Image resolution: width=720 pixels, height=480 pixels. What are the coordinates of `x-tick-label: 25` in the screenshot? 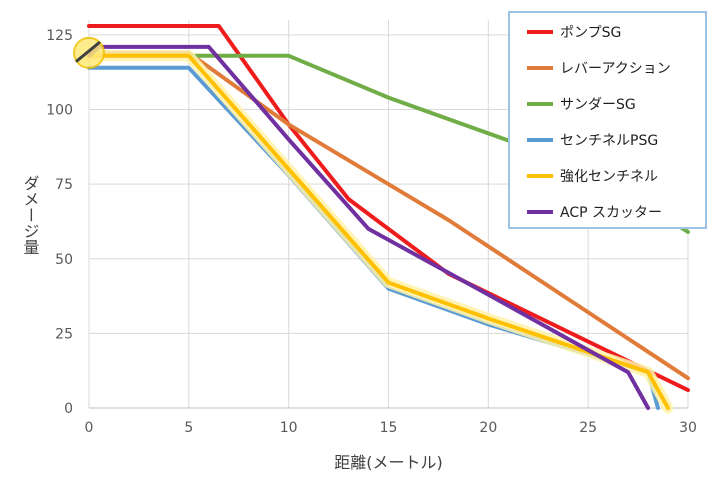 It's located at (588, 428).